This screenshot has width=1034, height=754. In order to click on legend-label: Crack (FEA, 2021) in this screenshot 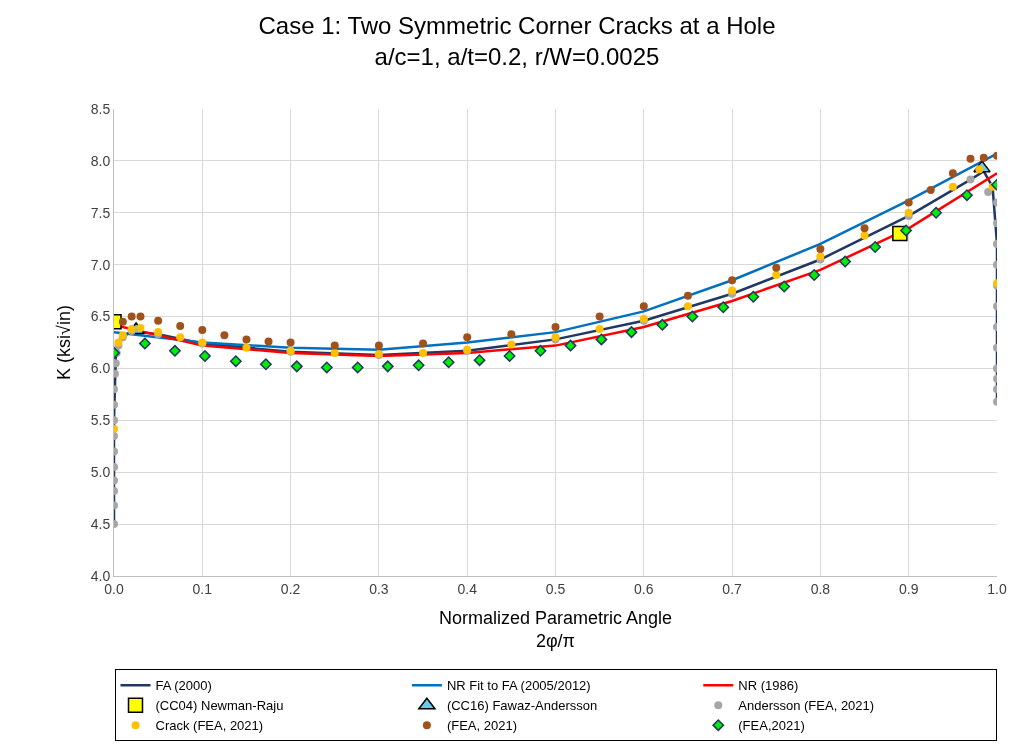, I will do `click(209, 726)`.